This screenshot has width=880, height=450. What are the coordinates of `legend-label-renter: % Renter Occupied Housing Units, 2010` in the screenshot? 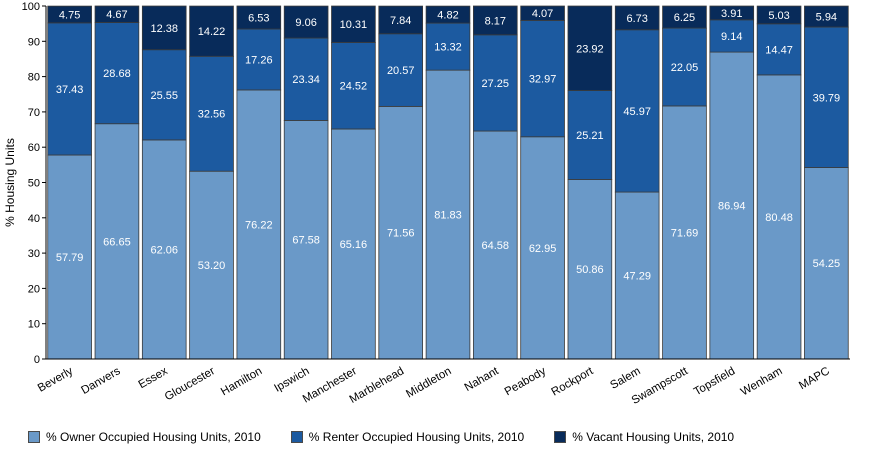 It's located at (416, 437).